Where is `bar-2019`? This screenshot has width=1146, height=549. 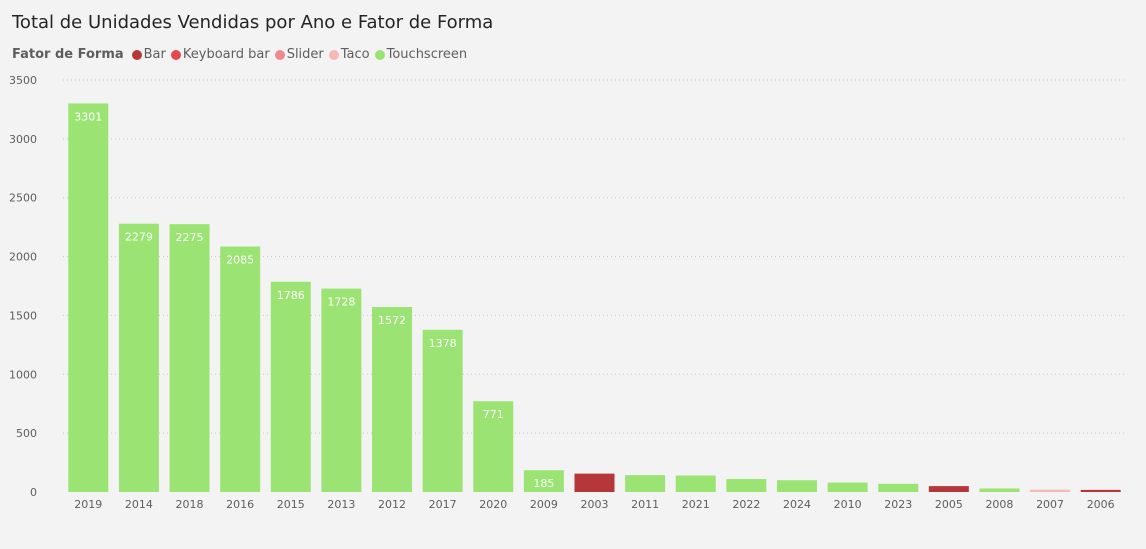
bar-2019 is located at coordinates (88, 297).